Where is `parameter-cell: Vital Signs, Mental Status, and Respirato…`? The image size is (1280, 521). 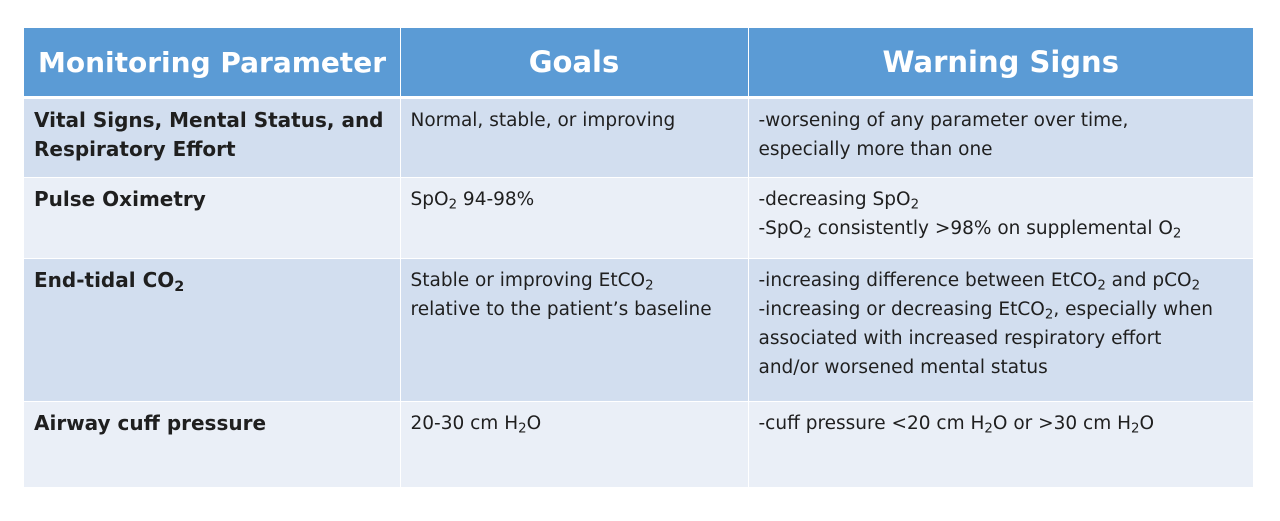 parameter-cell: Vital Signs, Mental Status, and Respirato… is located at coordinates (212, 137).